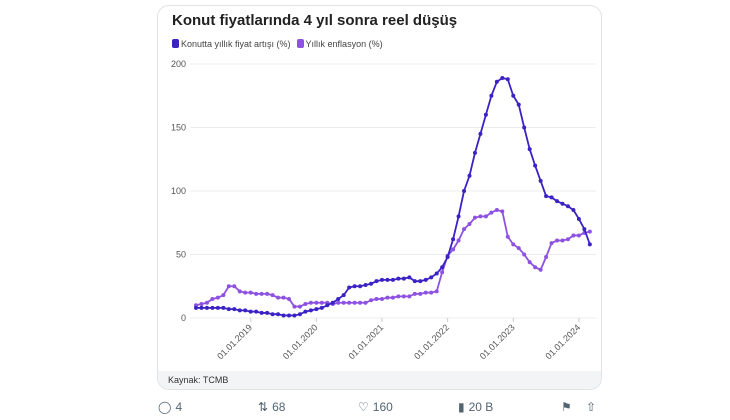  Describe the element at coordinates (379, 380) in the screenshot. I see `source-note: Kaynak: TCMB` at that location.